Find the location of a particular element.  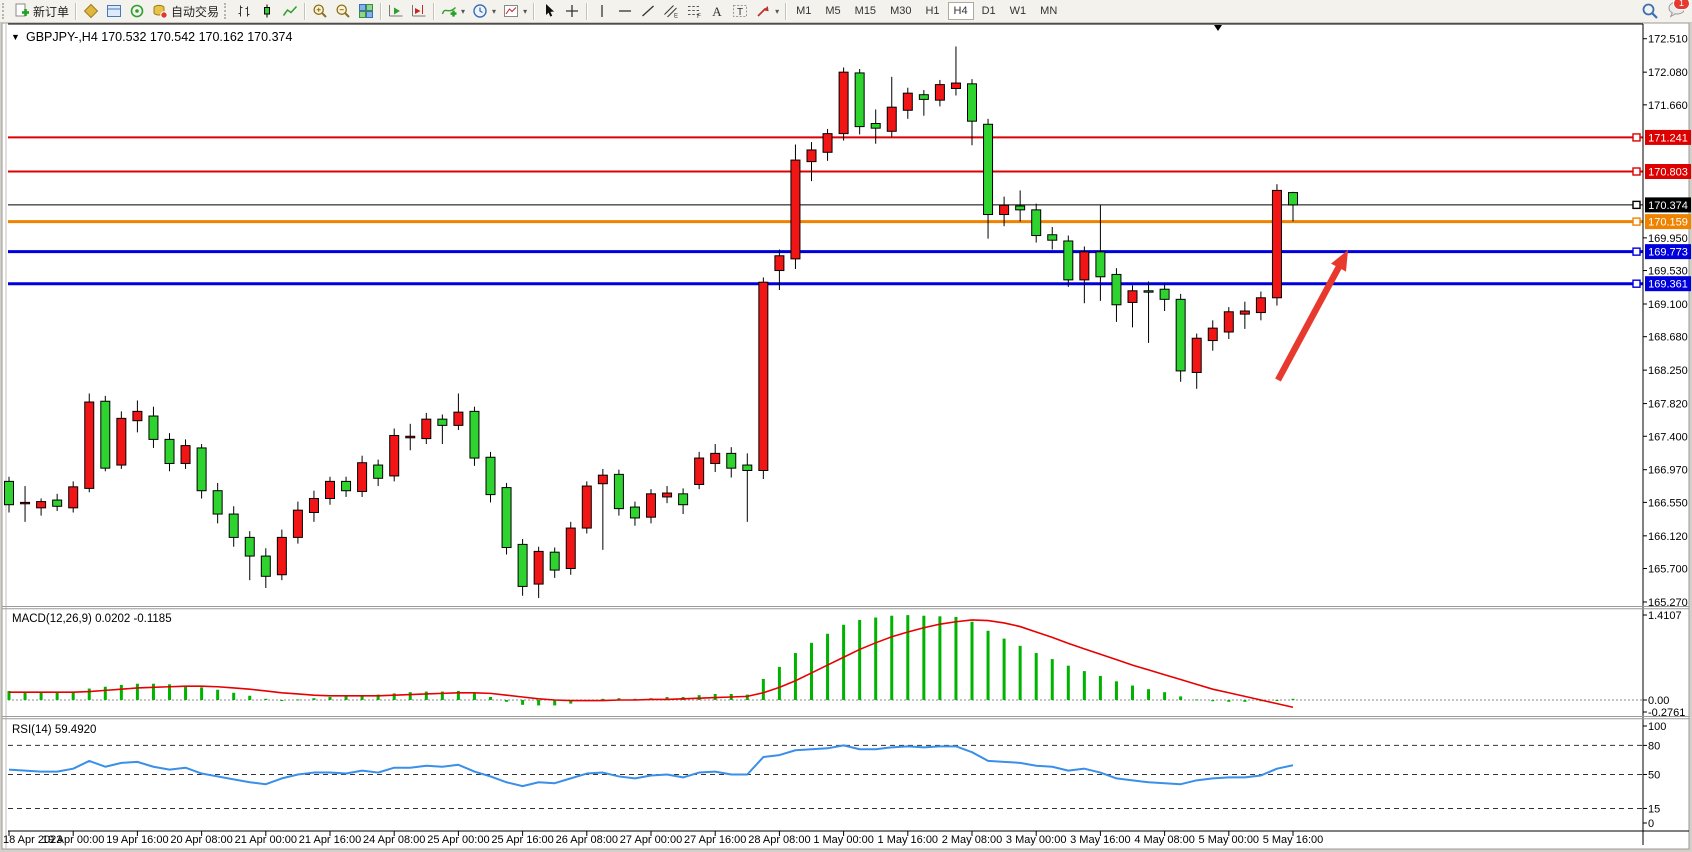

text-button: A is located at coordinates (716, 11).